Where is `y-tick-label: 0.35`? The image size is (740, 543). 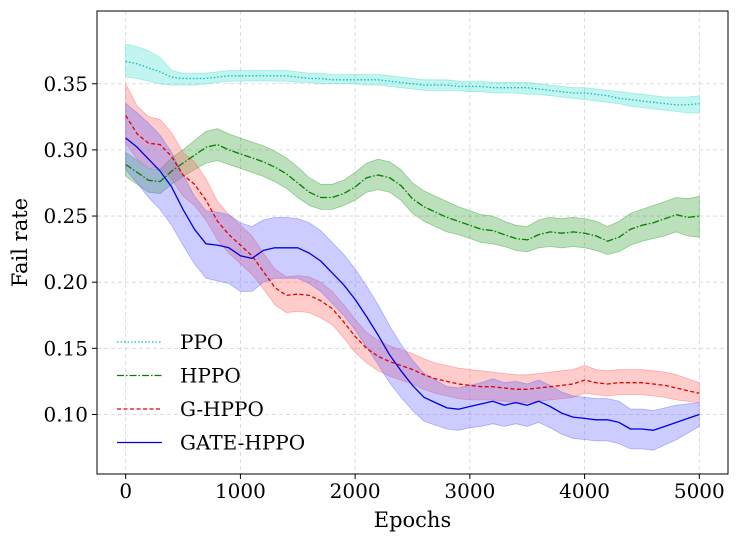
y-tick-label: 0.35 is located at coordinates (65, 84).